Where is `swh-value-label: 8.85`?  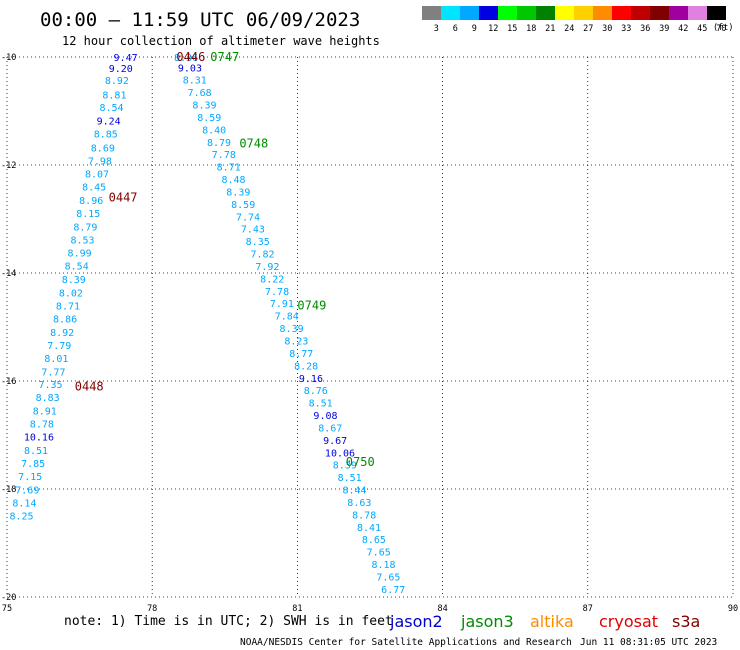 swh-value-label: 8.85 is located at coordinates (106, 135).